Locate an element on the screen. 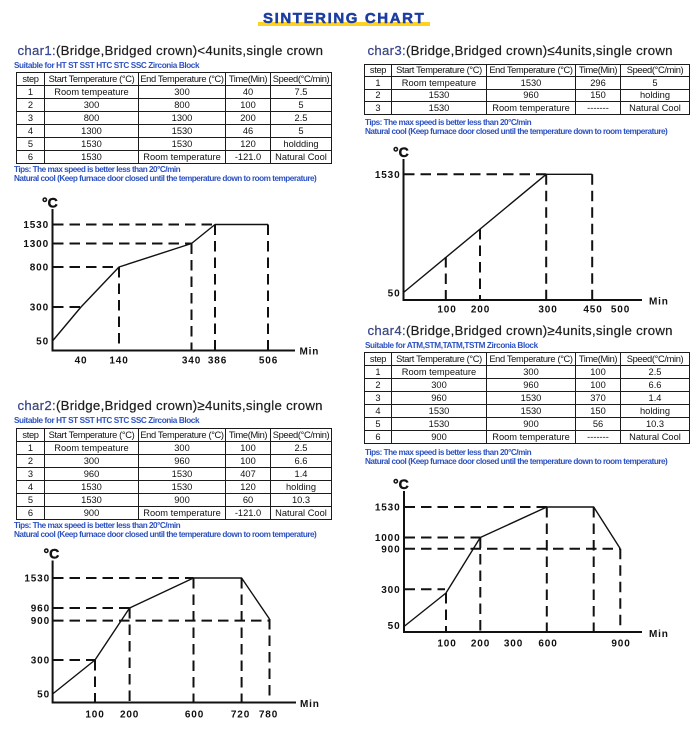  svg-text: 506 is located at coordinates (268, 361).